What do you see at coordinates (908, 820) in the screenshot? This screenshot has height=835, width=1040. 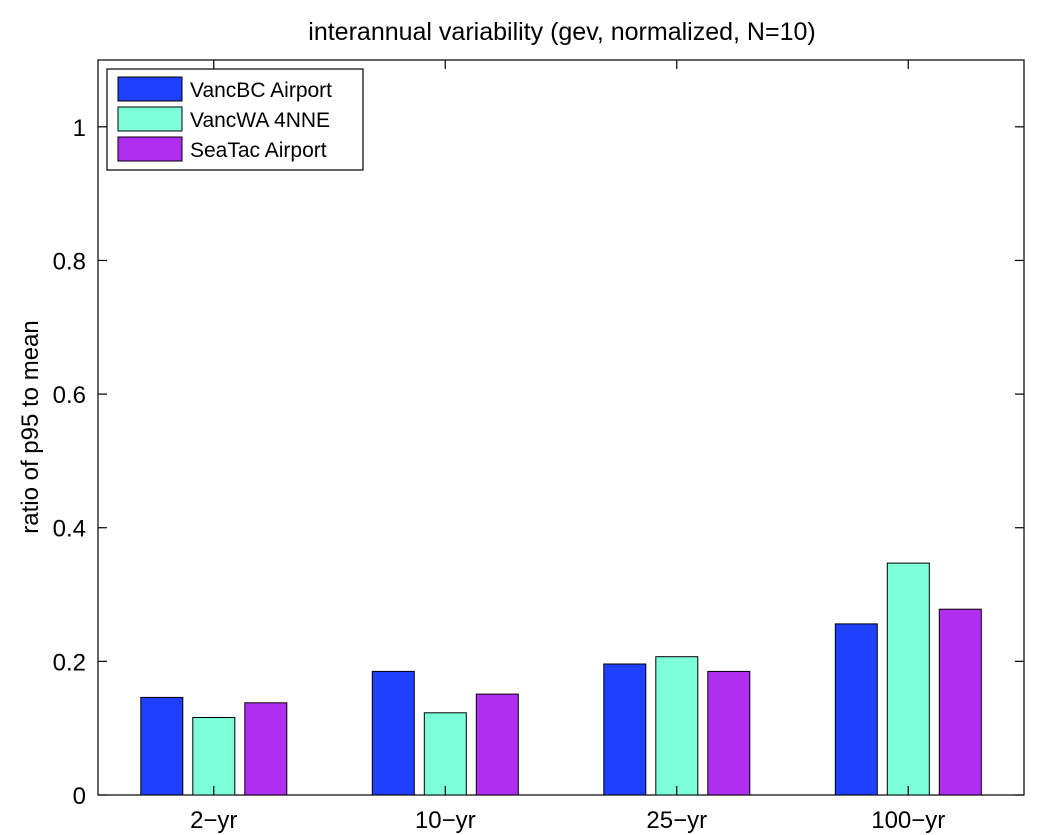 I see `x-tick-label: 100−yr` at bounding box center [908, 820].